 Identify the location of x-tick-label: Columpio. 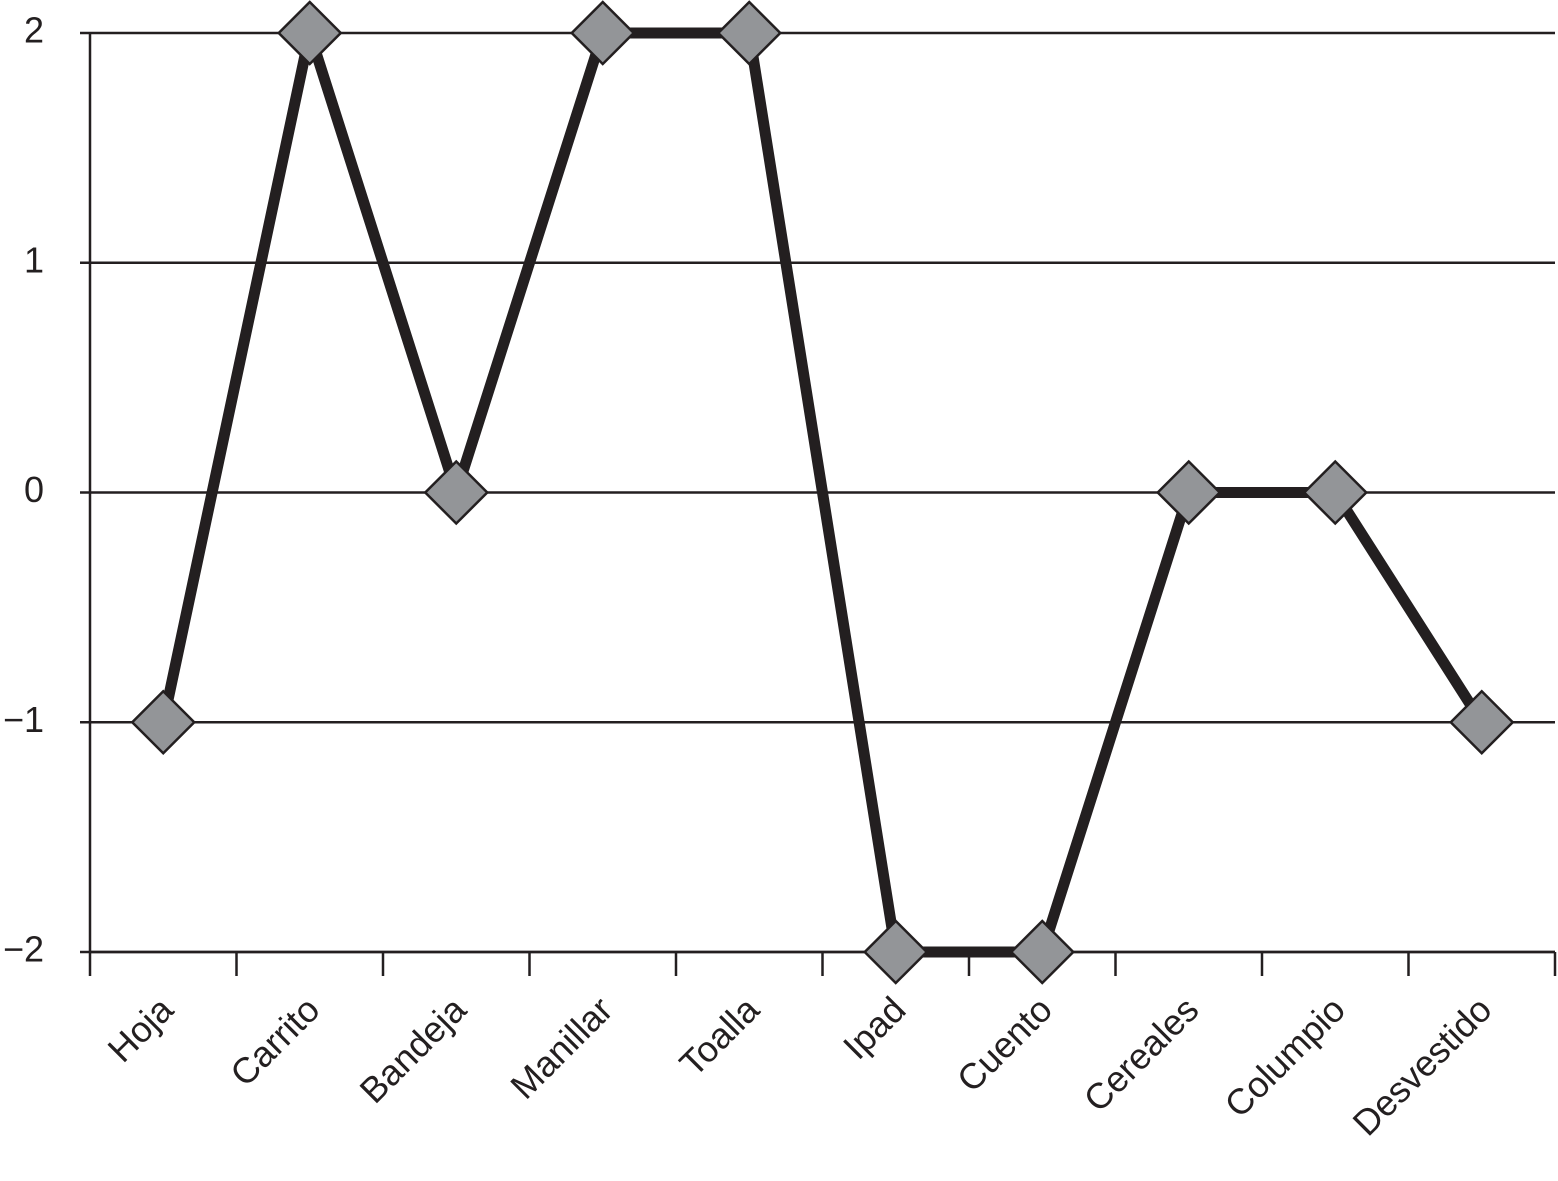
(1284, 1057).